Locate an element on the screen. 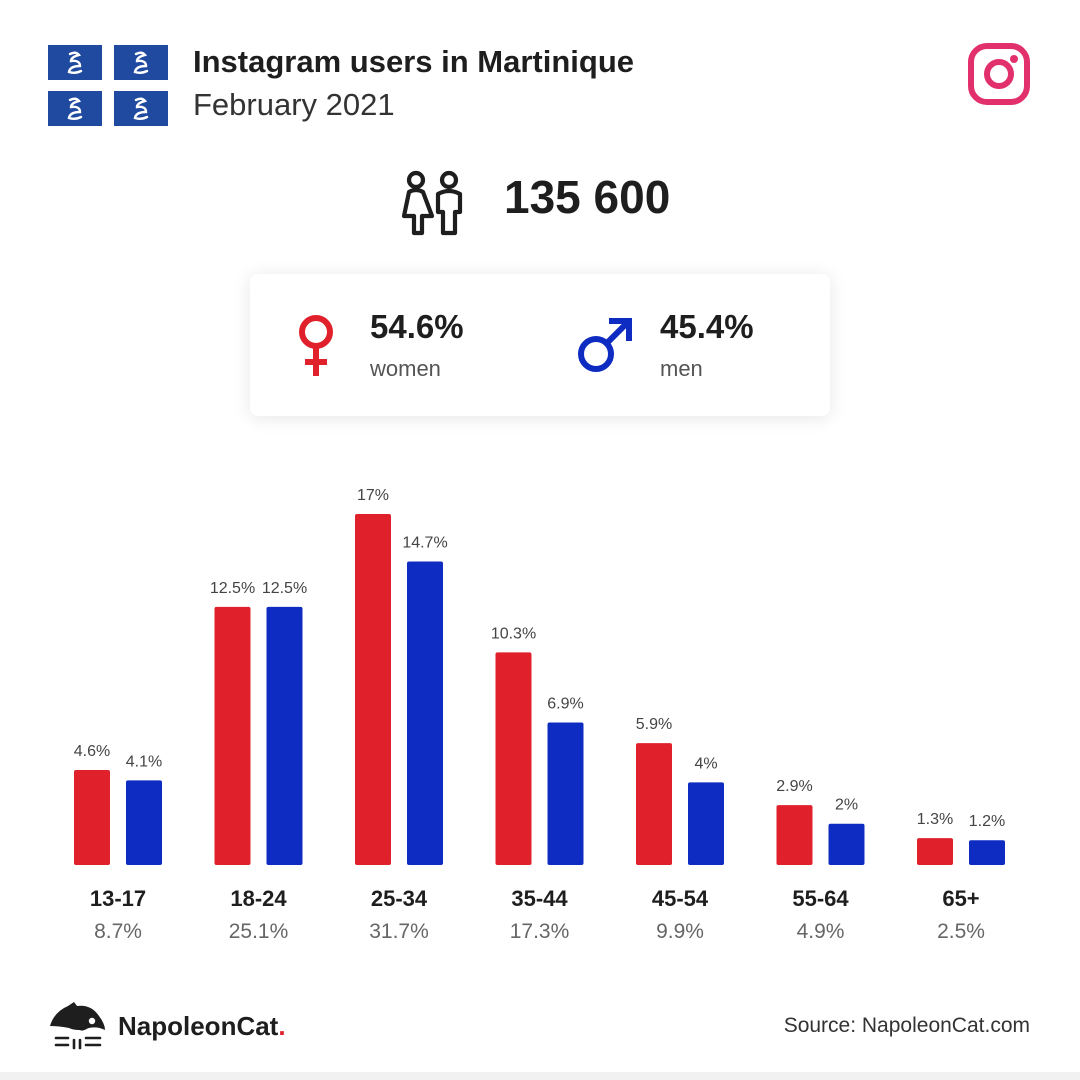 This screenshot has height=1080, width=1080. category-total-55-64: 4.9% is located at coordinates (821, 931).